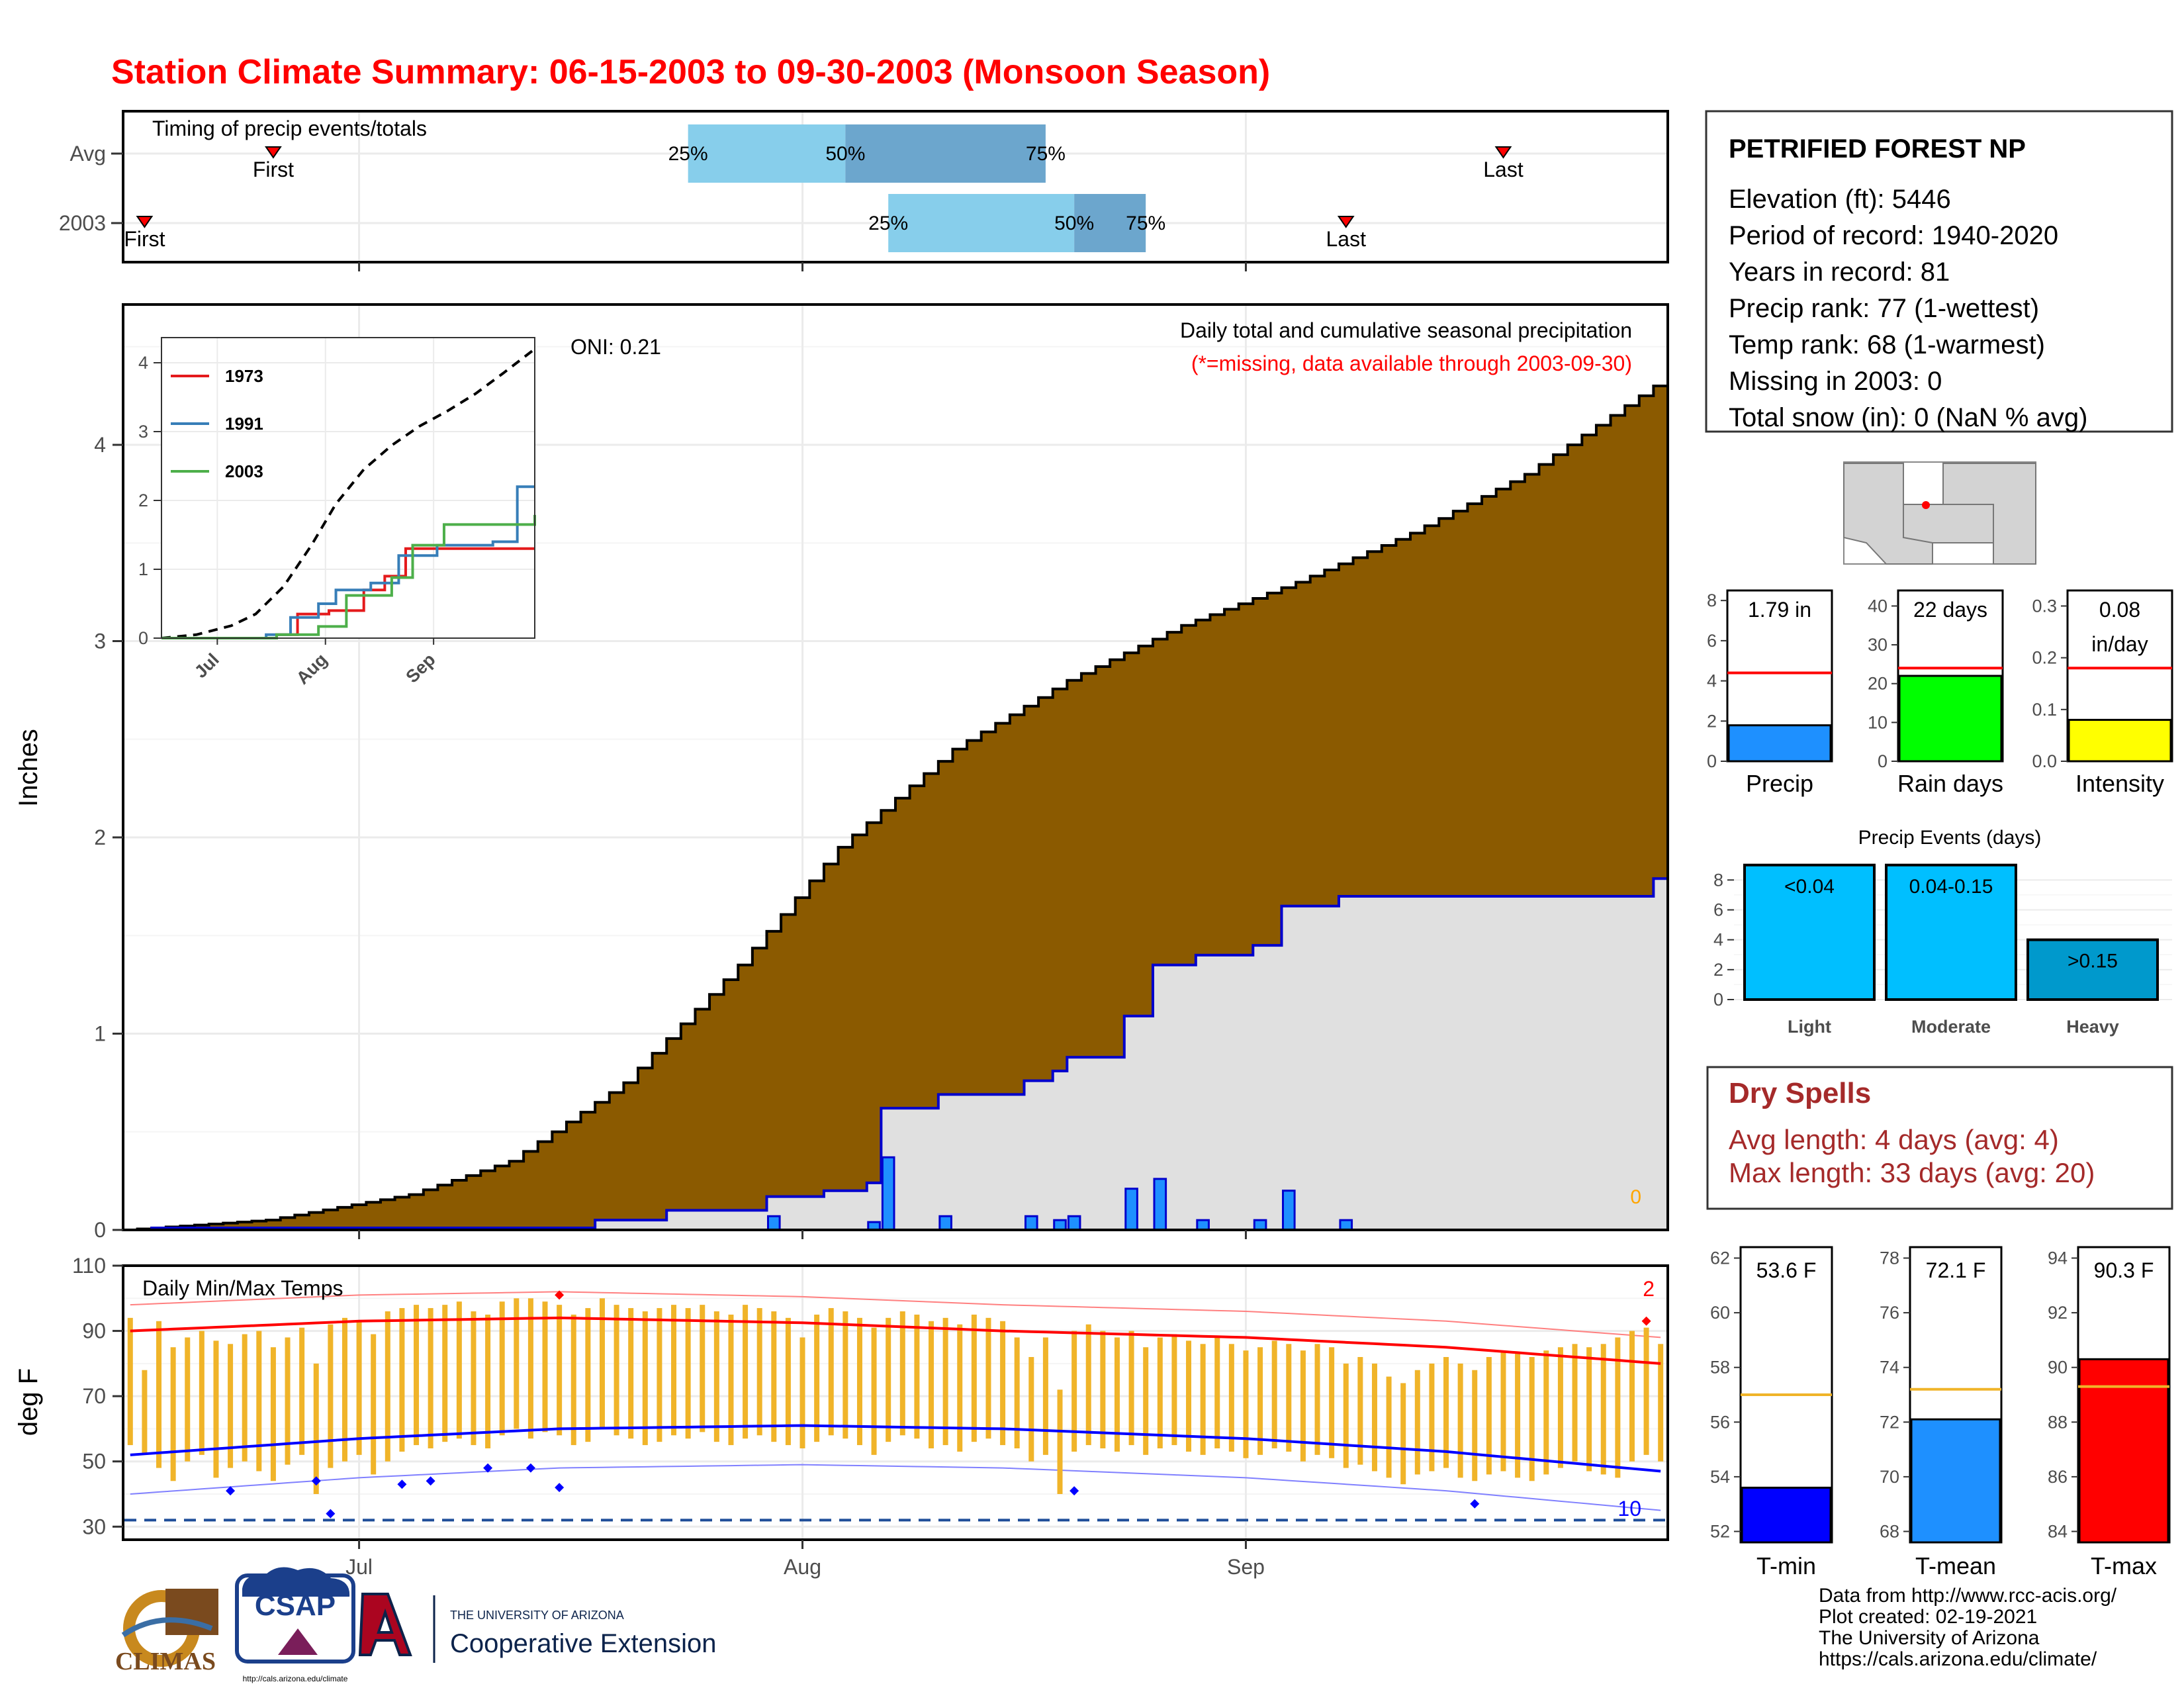 The height and width of the screenshot is (1688, 2184). What do you see at coordinates (1951, 887) in the screenshot?
I see `precip-event-bar-label: 0.04-0.15` at bounding box center [1951, 887].